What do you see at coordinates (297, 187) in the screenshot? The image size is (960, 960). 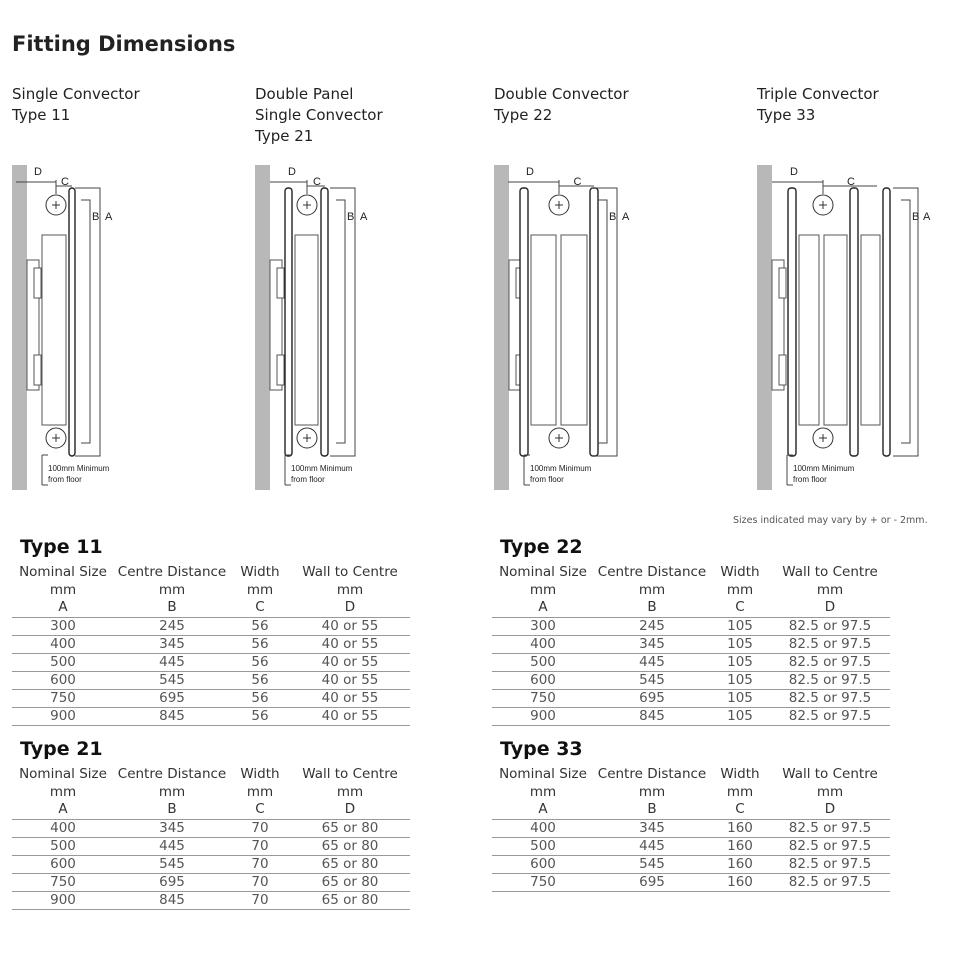 I see `dimension-cd-line` at bounding box center [297, 187].